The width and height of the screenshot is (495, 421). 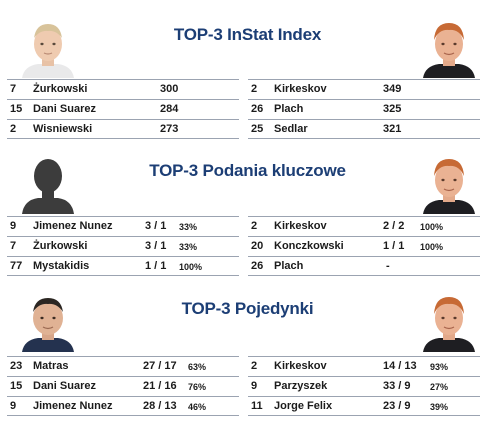 What do you see at coordinates (123, 89) in the screenshot?
I see `table-row: 7 Żurkowski 300` at bounding box center [123, 89].